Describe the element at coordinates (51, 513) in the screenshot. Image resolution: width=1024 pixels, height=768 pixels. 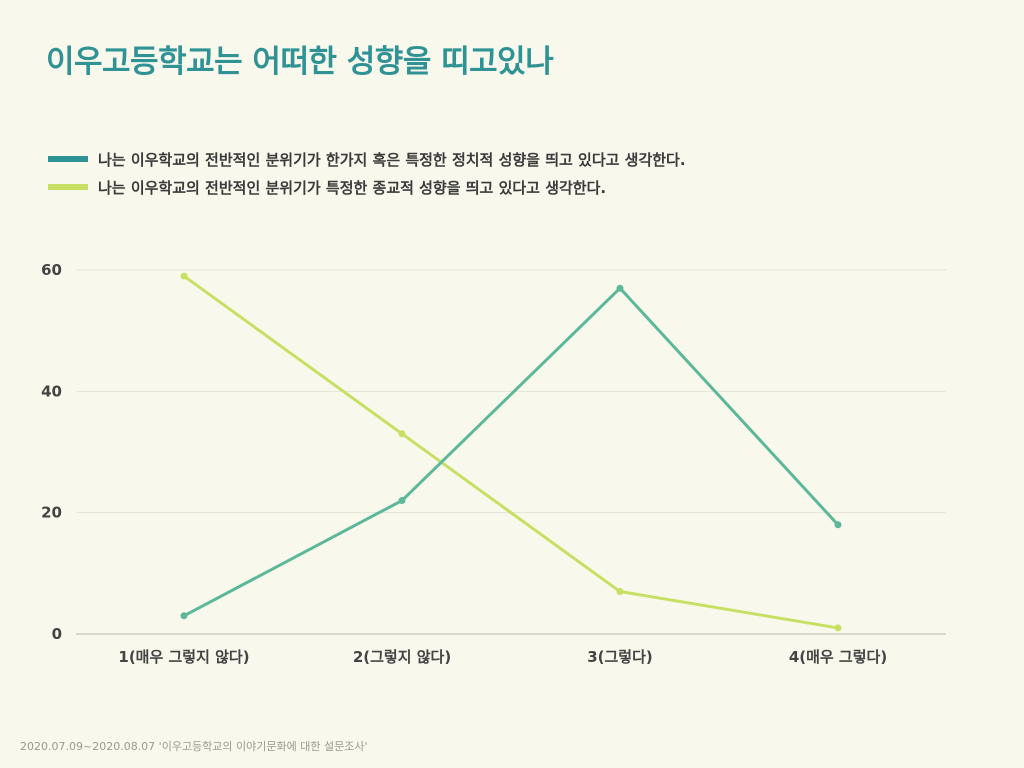
I see `y-tick-label: 20` at that location.